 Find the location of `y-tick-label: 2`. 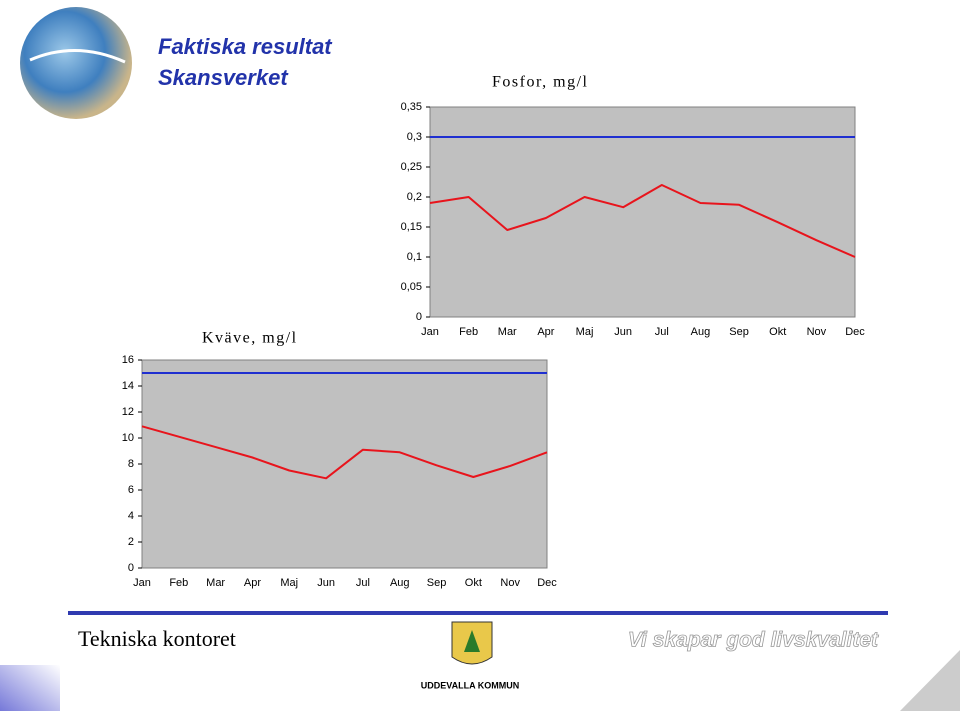

y-tick-label: 2 is located at coordinates (131, 542).